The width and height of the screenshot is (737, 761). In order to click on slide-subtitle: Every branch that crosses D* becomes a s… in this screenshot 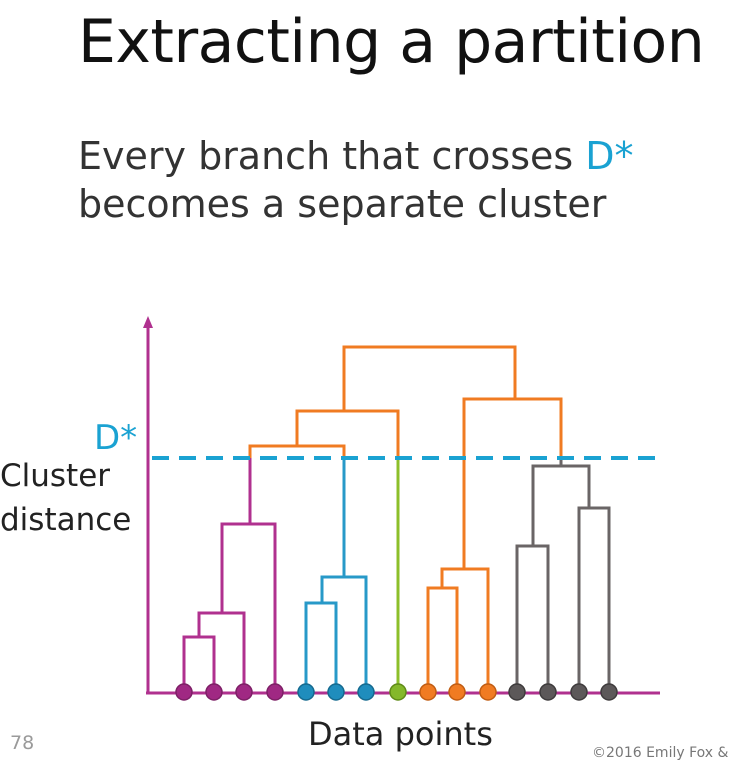, I will do `click(356, 180)`.